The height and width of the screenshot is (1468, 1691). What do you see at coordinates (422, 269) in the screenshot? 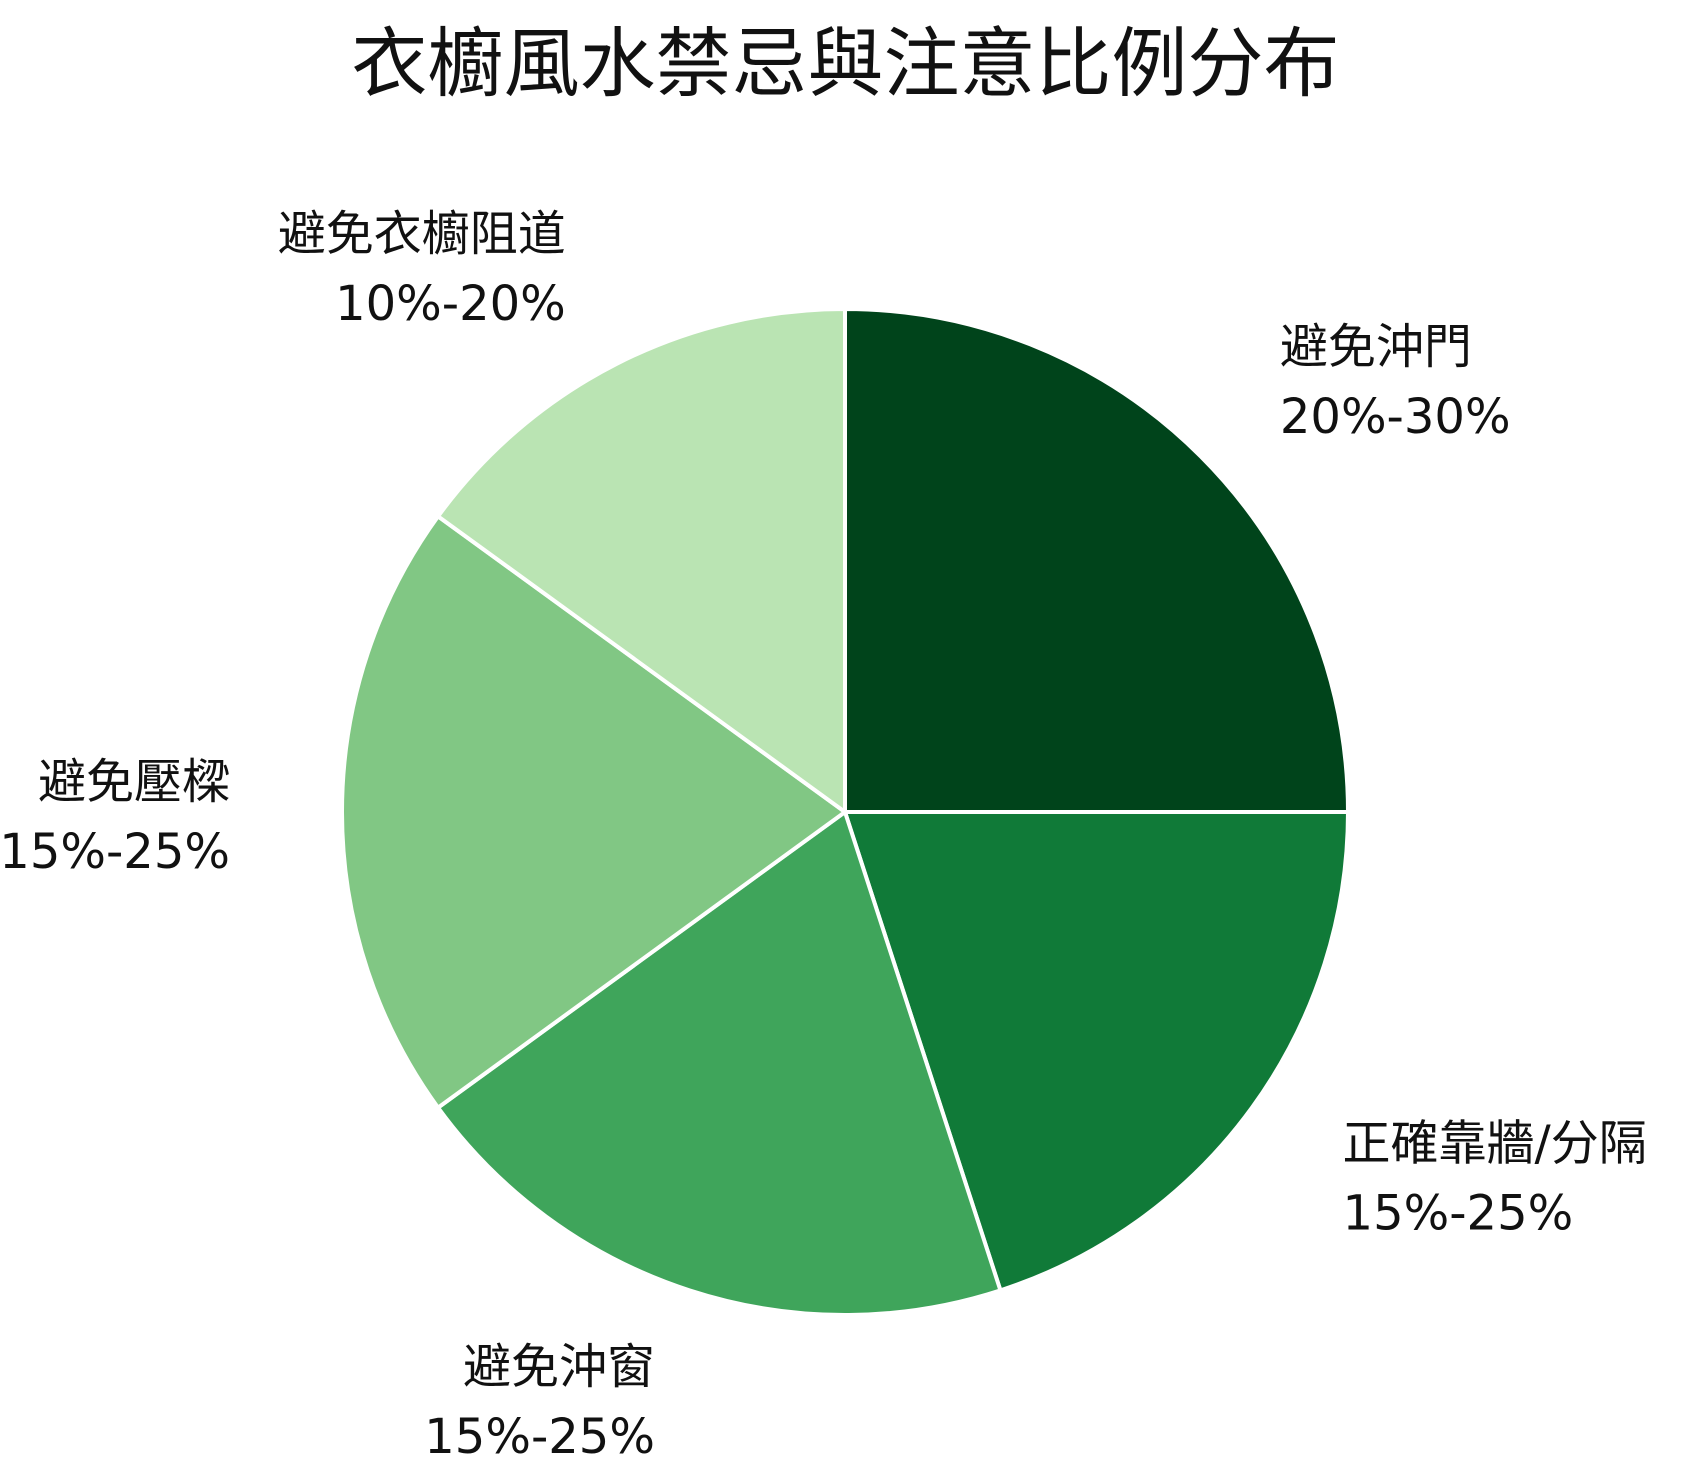
I see `slice-label-4: 避免衣櫥阻道 10%-20%` at bounding box center [422, 269].